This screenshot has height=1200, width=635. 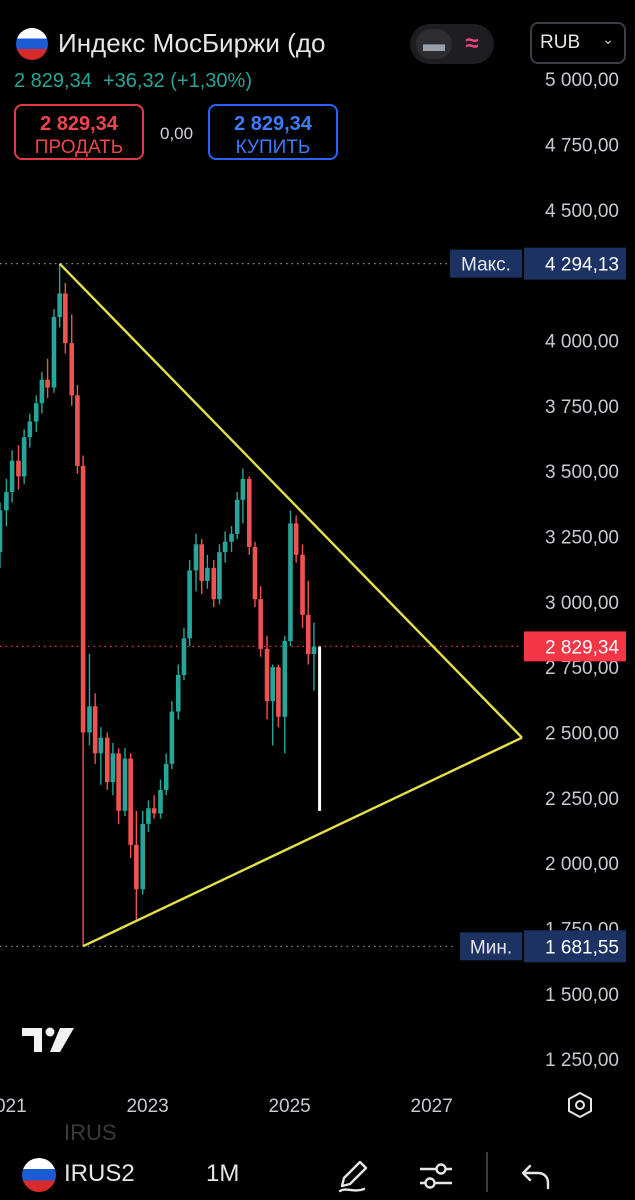 What do you see at coordinates (580, 1105) in the screenshot?
I see `settings-hexagon-icon` at bounding box center [580, 1105].